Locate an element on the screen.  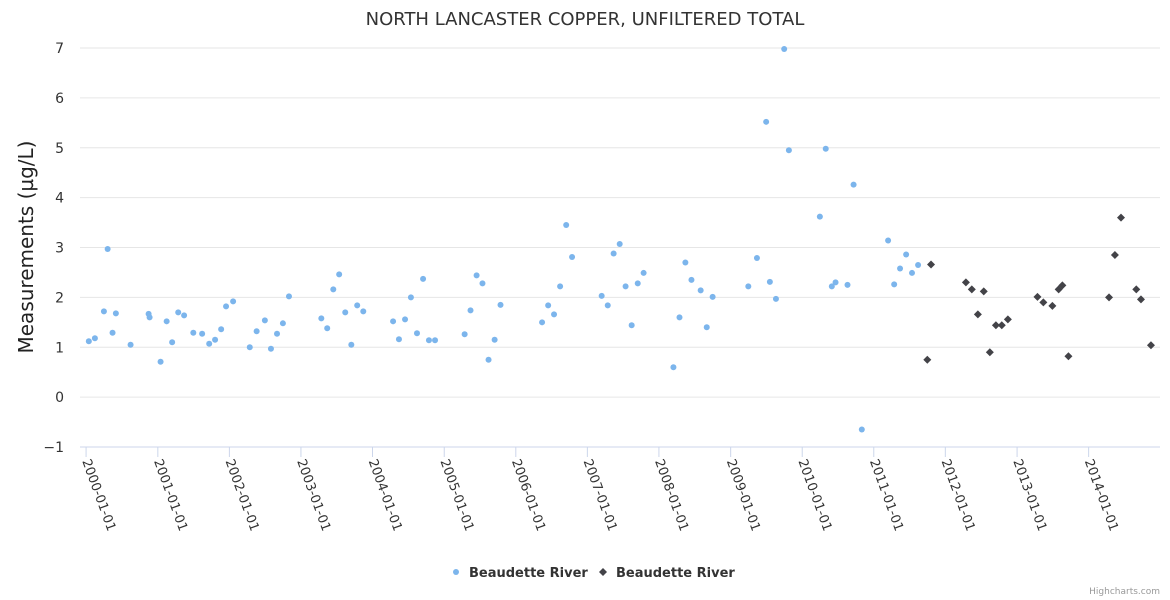
legend-item-series-2: Beaudette River is located at coordinates (667, 573).